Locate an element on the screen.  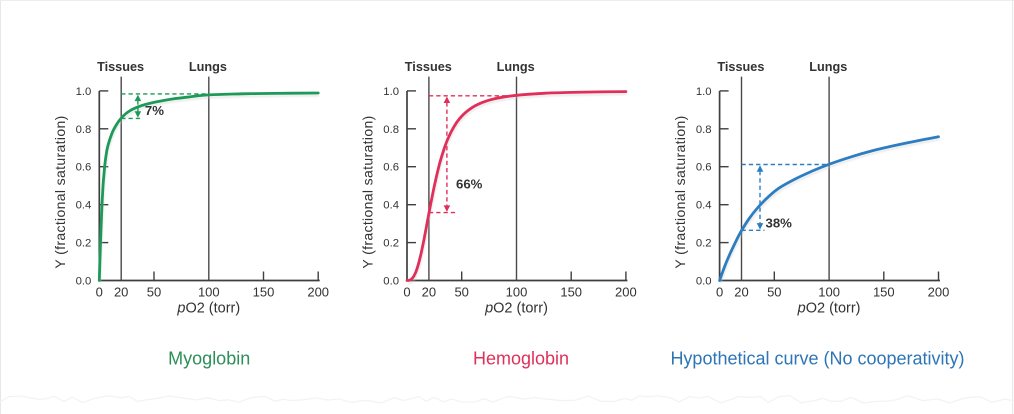
svg-text: Hemoglobin is located at coordinates (521, 359).